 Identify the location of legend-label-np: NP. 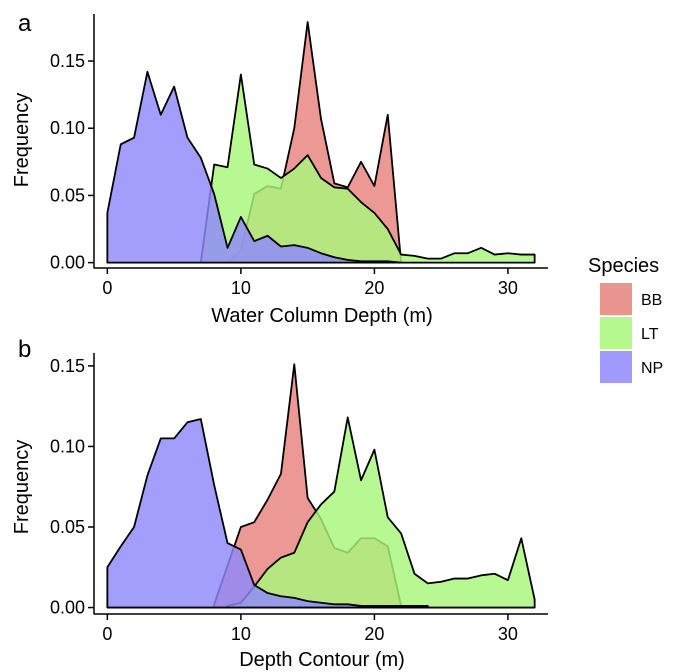
(652, 368).